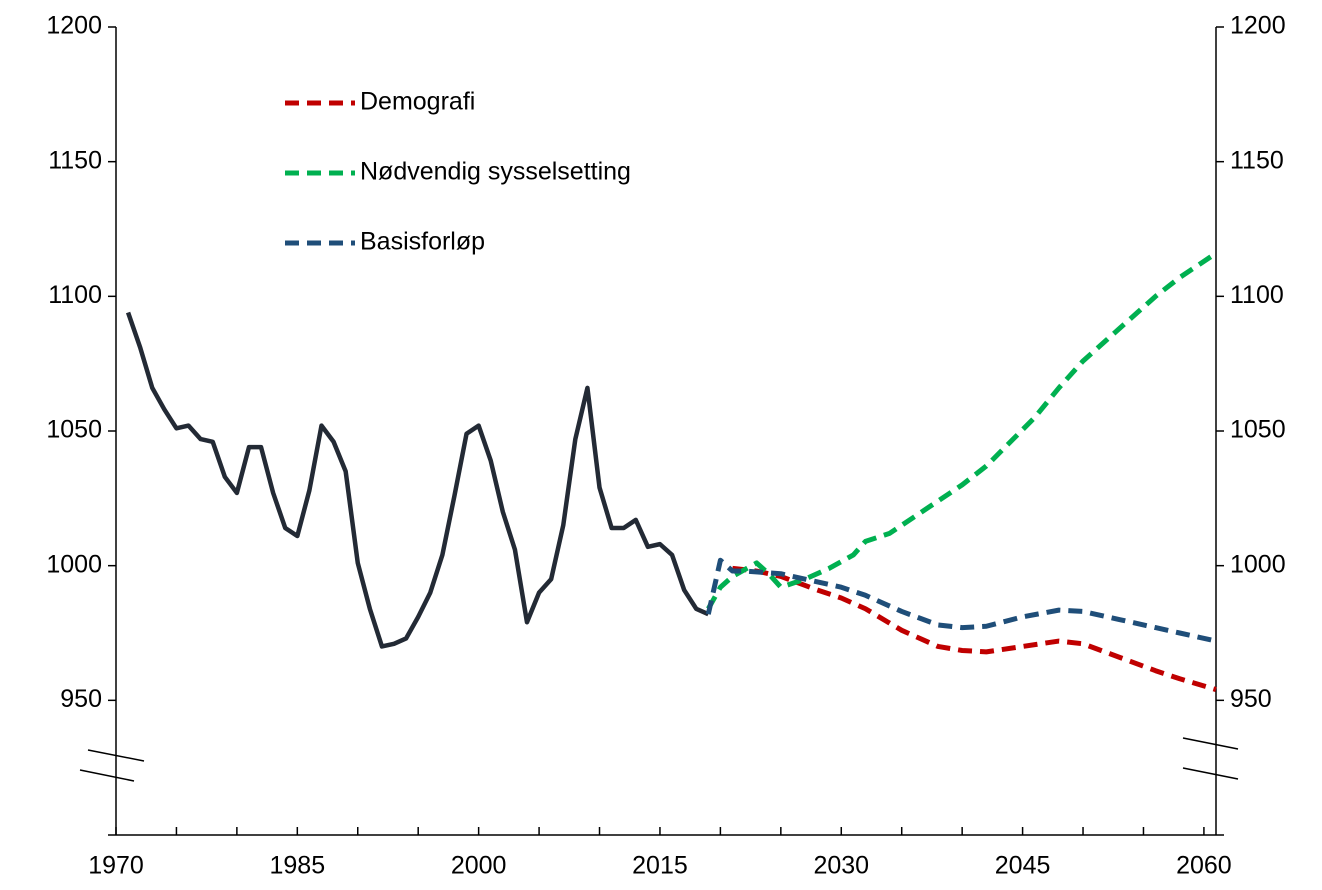  Describe the element at coordinates (417, 102) in the screenshot. I see `legend-label: Demografi` at that location.